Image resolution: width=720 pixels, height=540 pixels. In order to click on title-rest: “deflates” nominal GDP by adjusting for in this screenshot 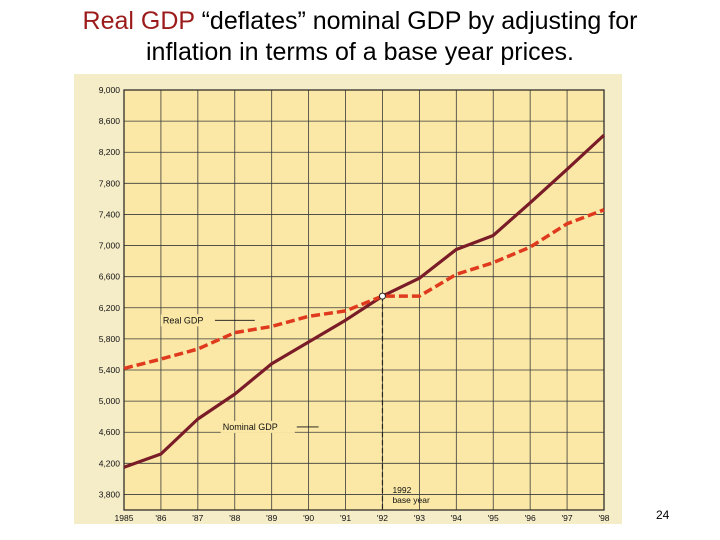, I will do `click(416, 21)`.